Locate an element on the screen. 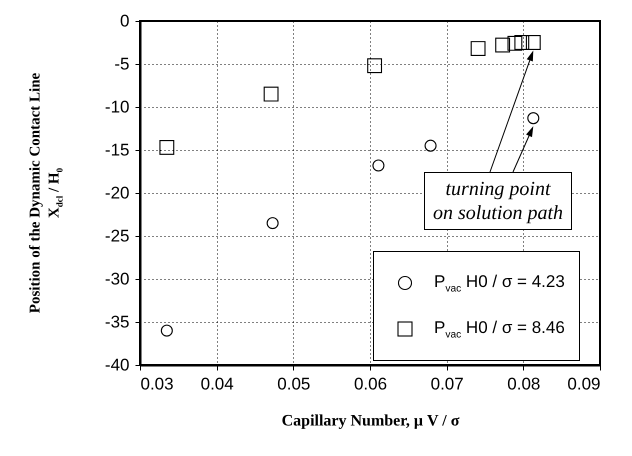 The height and width of the screenshot is (456, 632). x-axis-title: Capillary Number, μ V / σ is located at coordinates (371, 421).